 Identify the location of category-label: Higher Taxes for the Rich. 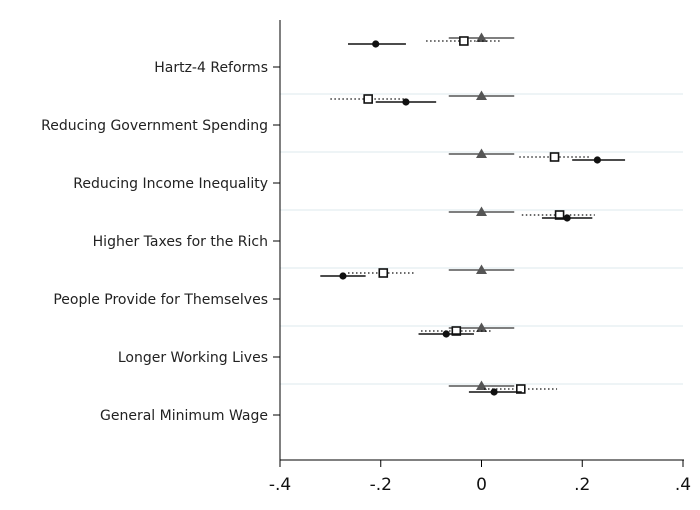
(180, 242).